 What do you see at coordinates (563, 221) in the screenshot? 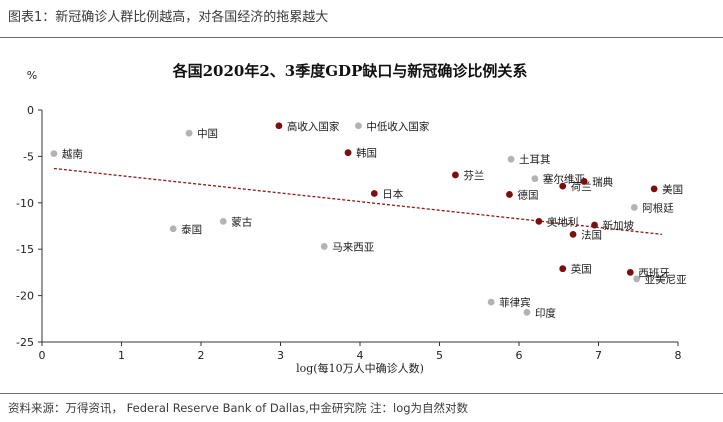
I see `point-label: 奥地利` at bounding box center [563, 221].